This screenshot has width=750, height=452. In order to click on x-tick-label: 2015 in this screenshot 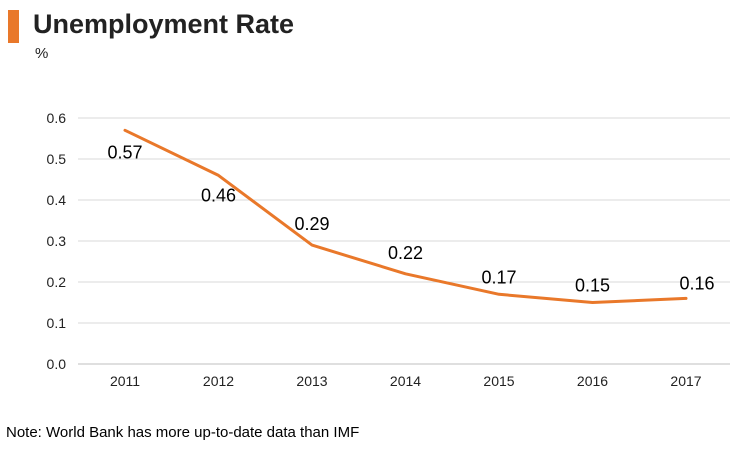, I will do `click(498, 381)`.